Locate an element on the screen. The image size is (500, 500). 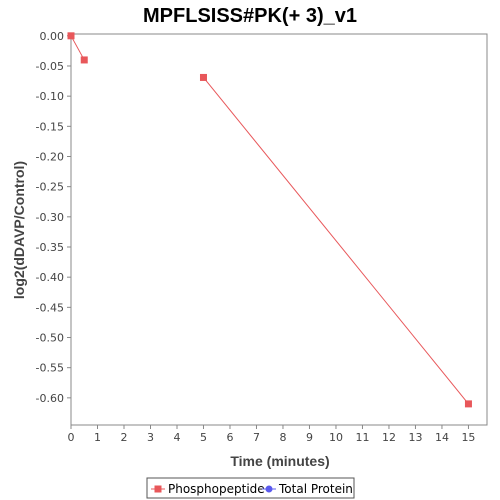
x-tick-label: 3 is located at coordinates (150, 437).